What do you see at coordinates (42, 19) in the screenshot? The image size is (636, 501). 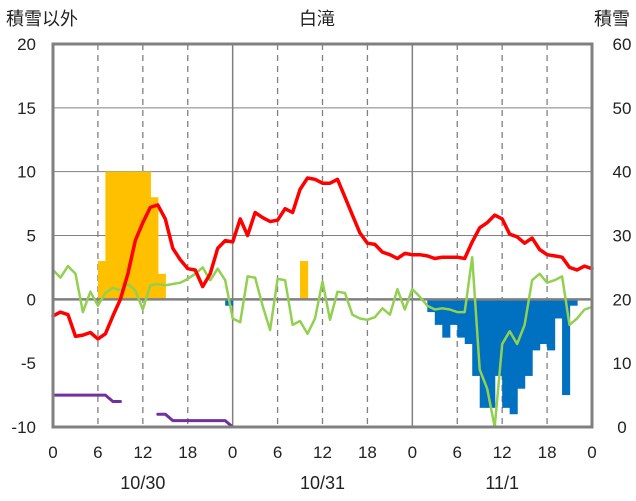 I see `left-axis-label: 積雪以外` at bounding box center [42, 19].